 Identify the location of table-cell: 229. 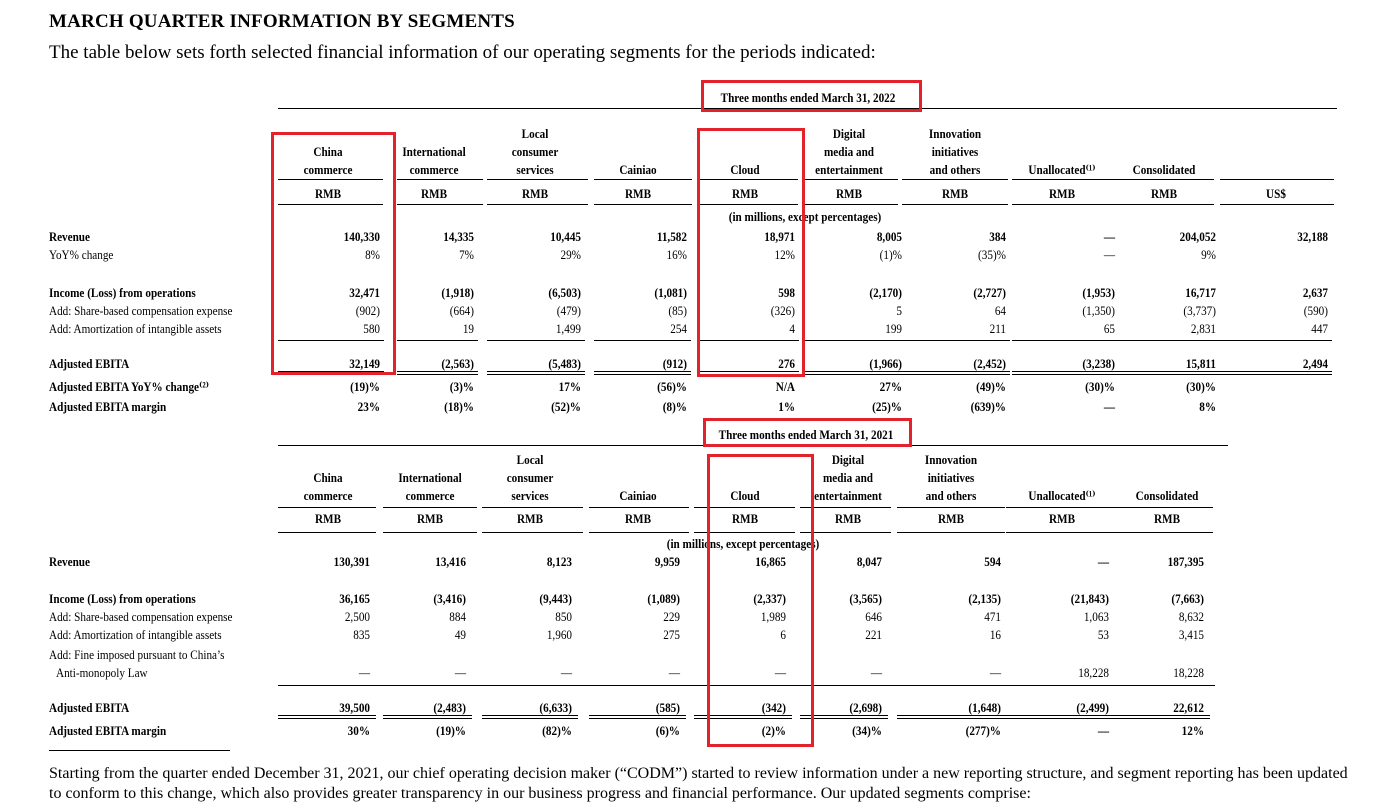
(671, 616).